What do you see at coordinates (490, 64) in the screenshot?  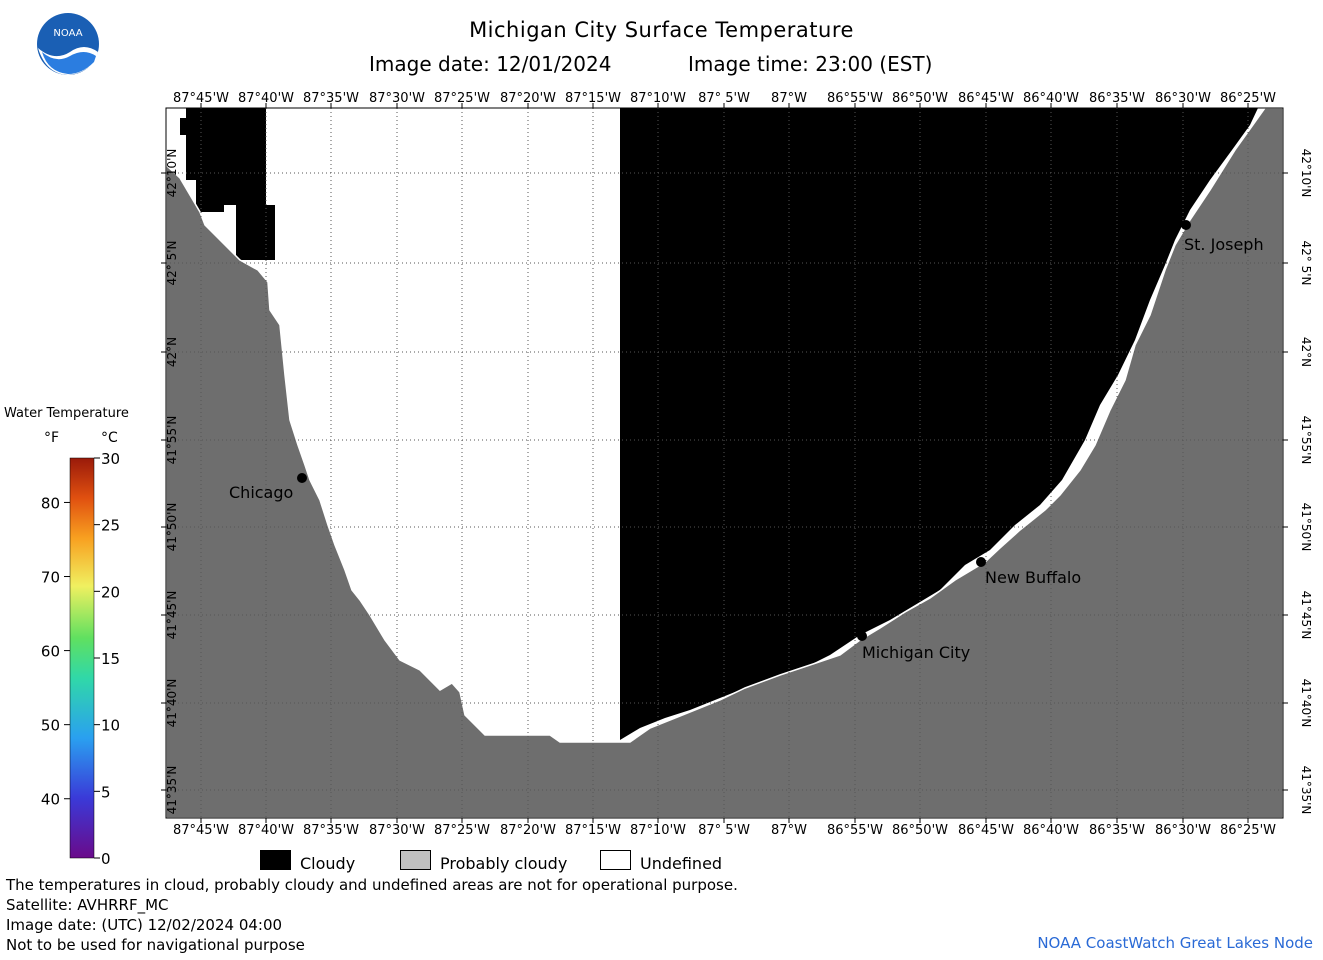 I see `image-date: Image date: 12/01/2024` at bounding box center [490, 64].